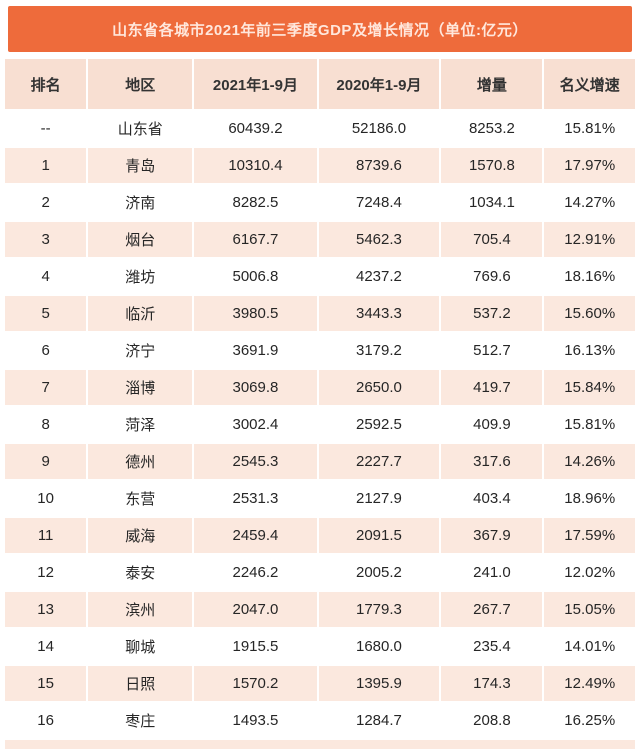 Image resolution: width=640 pixels, height=749 pixels. What do you see at coordinates (492, 276) in the screenshot?
I see `increment-cell: 769.6` at bounding box center [492, 276].